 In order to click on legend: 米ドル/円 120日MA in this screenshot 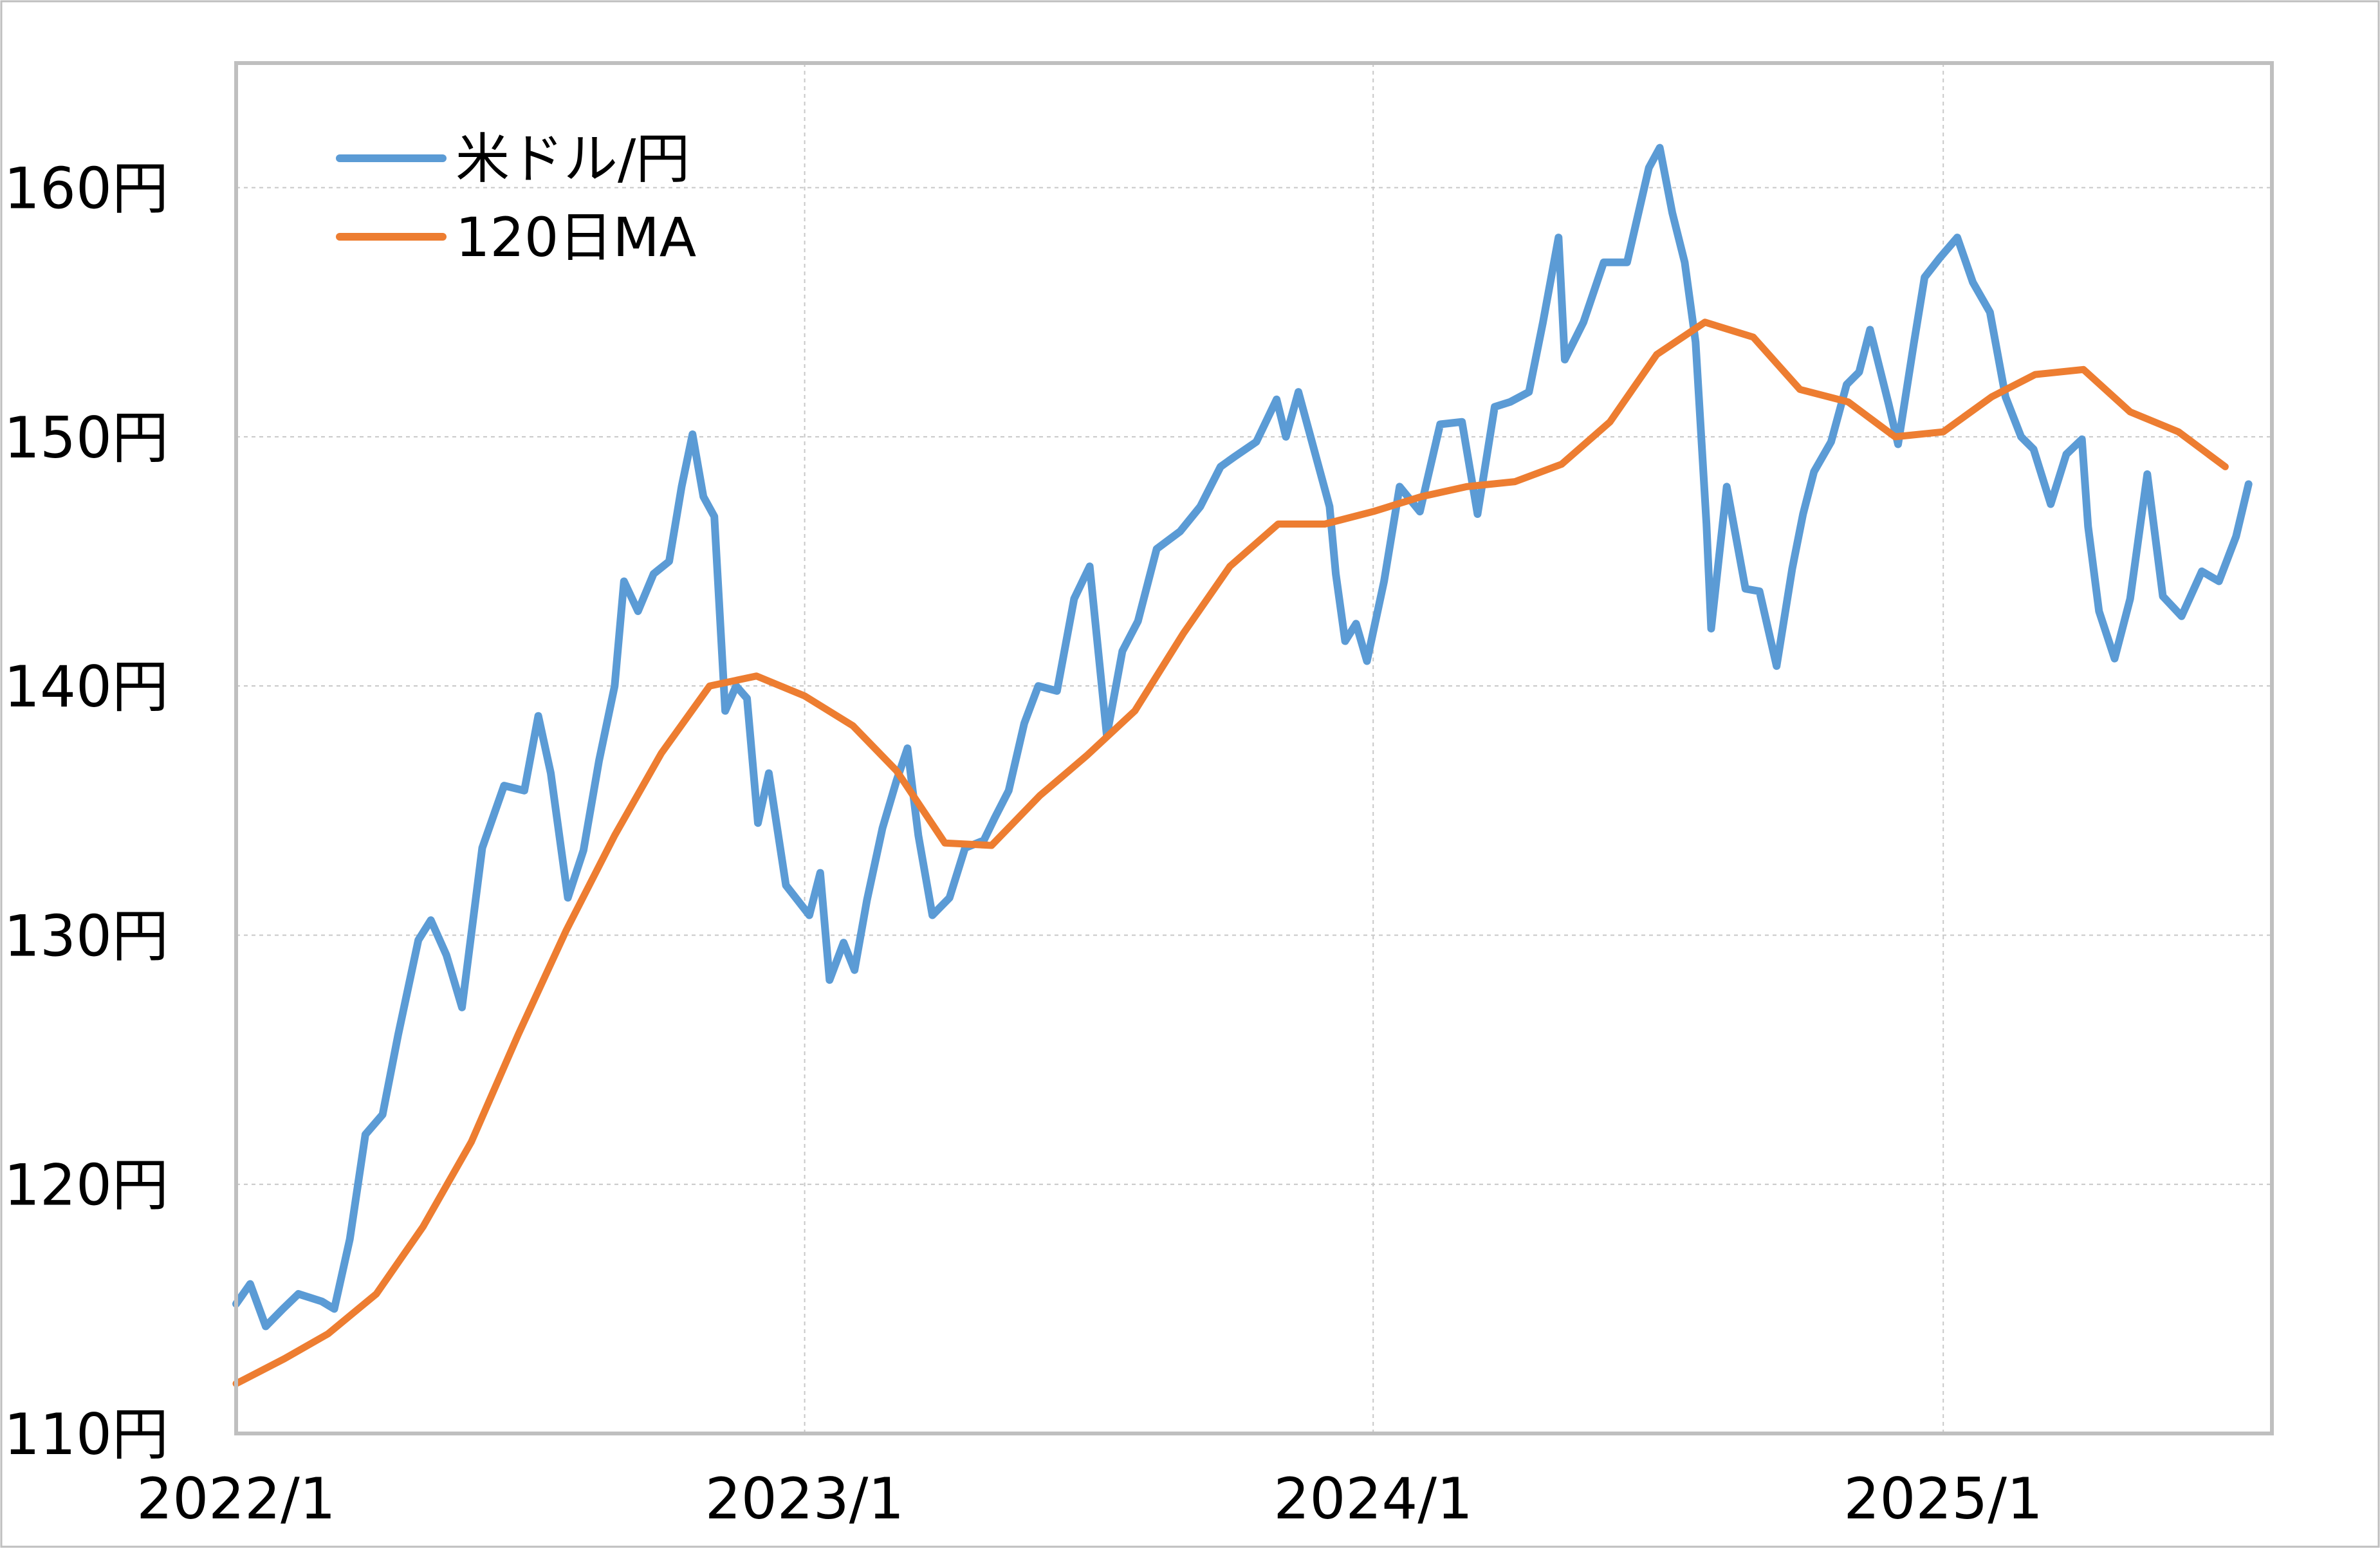, I will do `click(516, 198)`.